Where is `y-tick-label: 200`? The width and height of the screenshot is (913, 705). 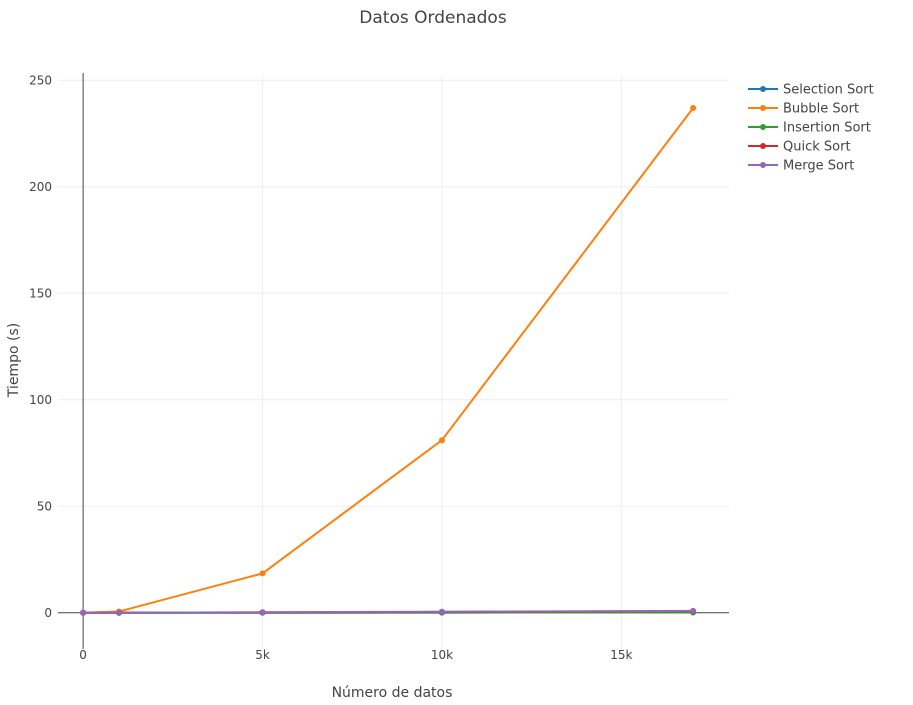 y-tick-label: 200 is located at coordinates (40, 187).